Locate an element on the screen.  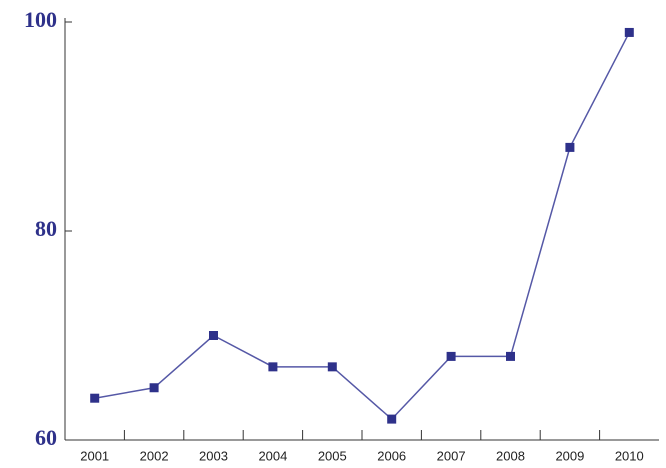
x-tick-label: 2004 is located at coordinates (272, 455).